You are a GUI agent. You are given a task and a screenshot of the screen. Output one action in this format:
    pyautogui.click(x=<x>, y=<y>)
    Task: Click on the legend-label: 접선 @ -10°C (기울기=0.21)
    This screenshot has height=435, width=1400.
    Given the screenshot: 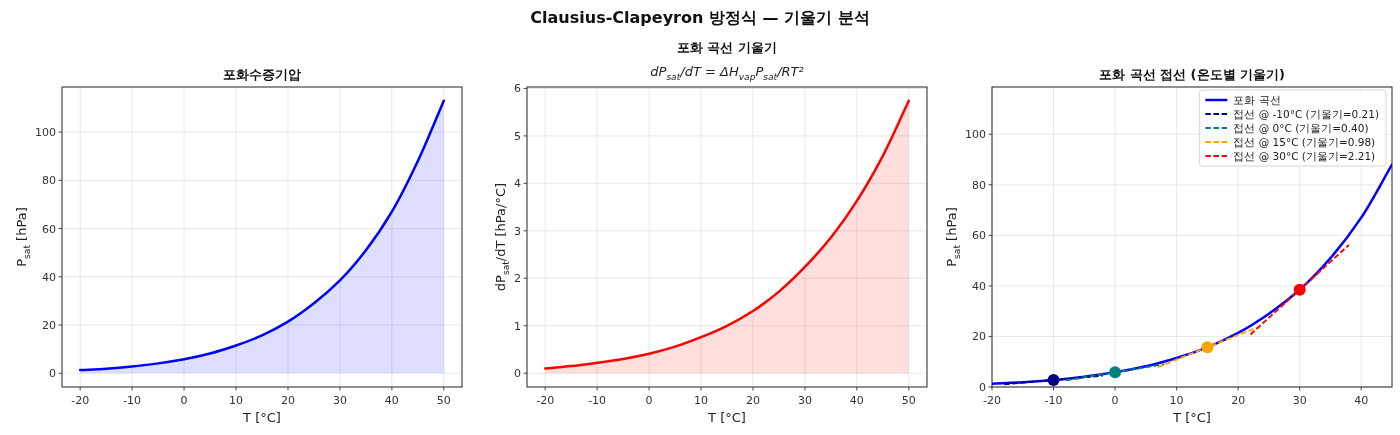 What is the action you would take?
    pyautogui.click(x=1306, y=113)
    